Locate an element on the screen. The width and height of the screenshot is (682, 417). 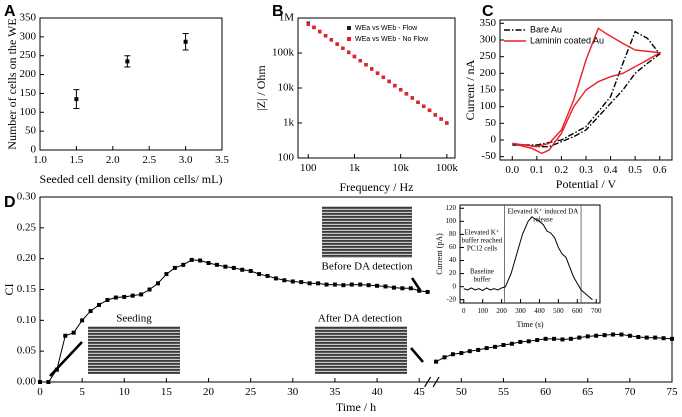
x-tick-label: 600 is located at coordinates (577, 311).